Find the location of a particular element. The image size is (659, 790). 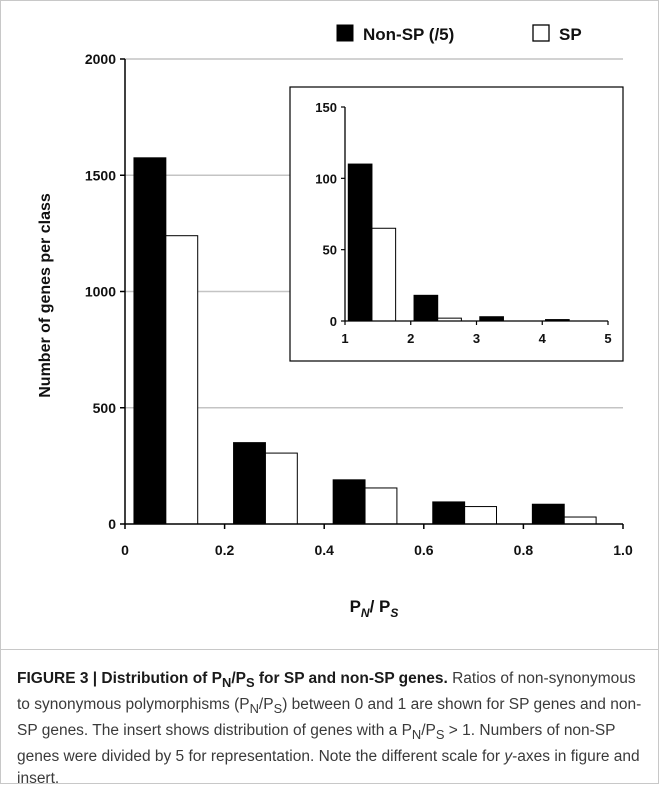

legend-swatch-sp is located at coordinates (541, 33).